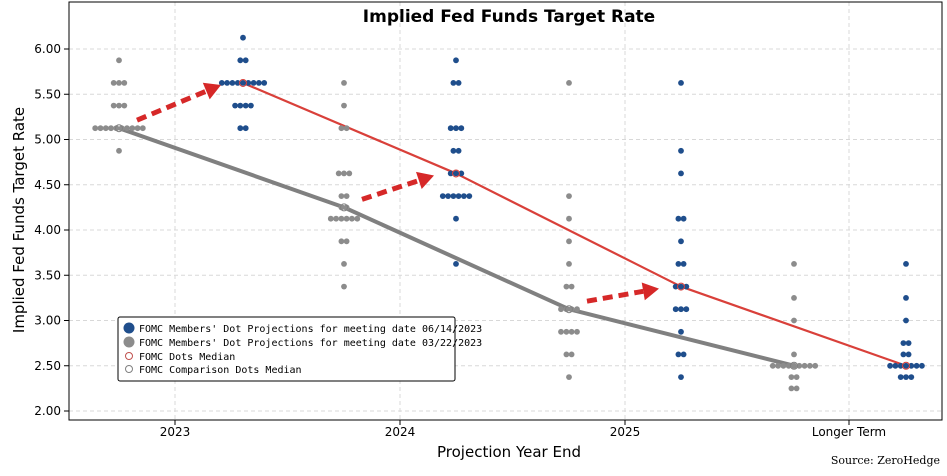 The height and width of the screenshot is (476, 947). I want to click on legend-comparison-ring-icon, so click(129, 369).